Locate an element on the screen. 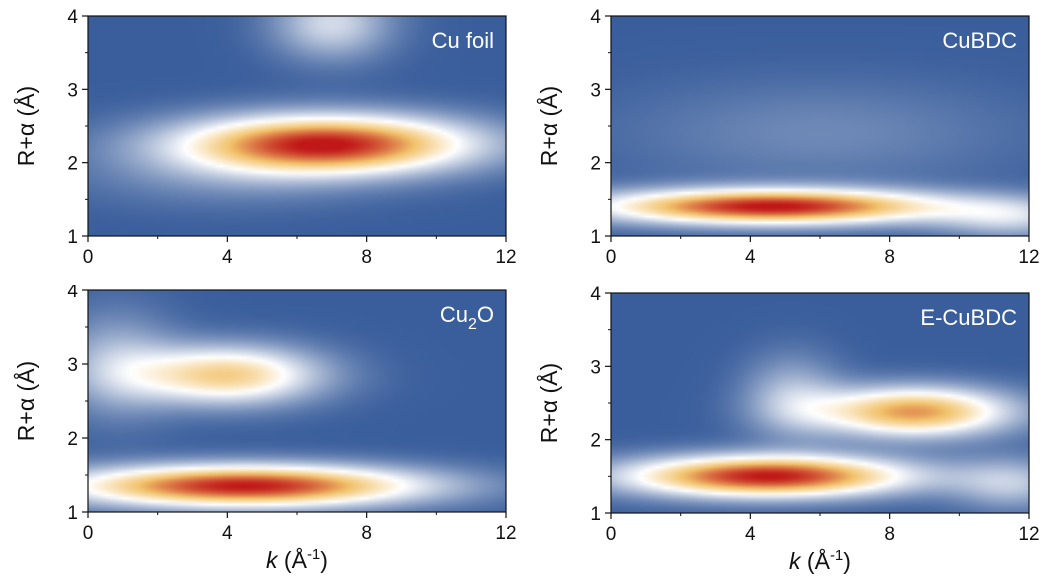  panel-label: CuBDC is located at coordinates (979, 40).